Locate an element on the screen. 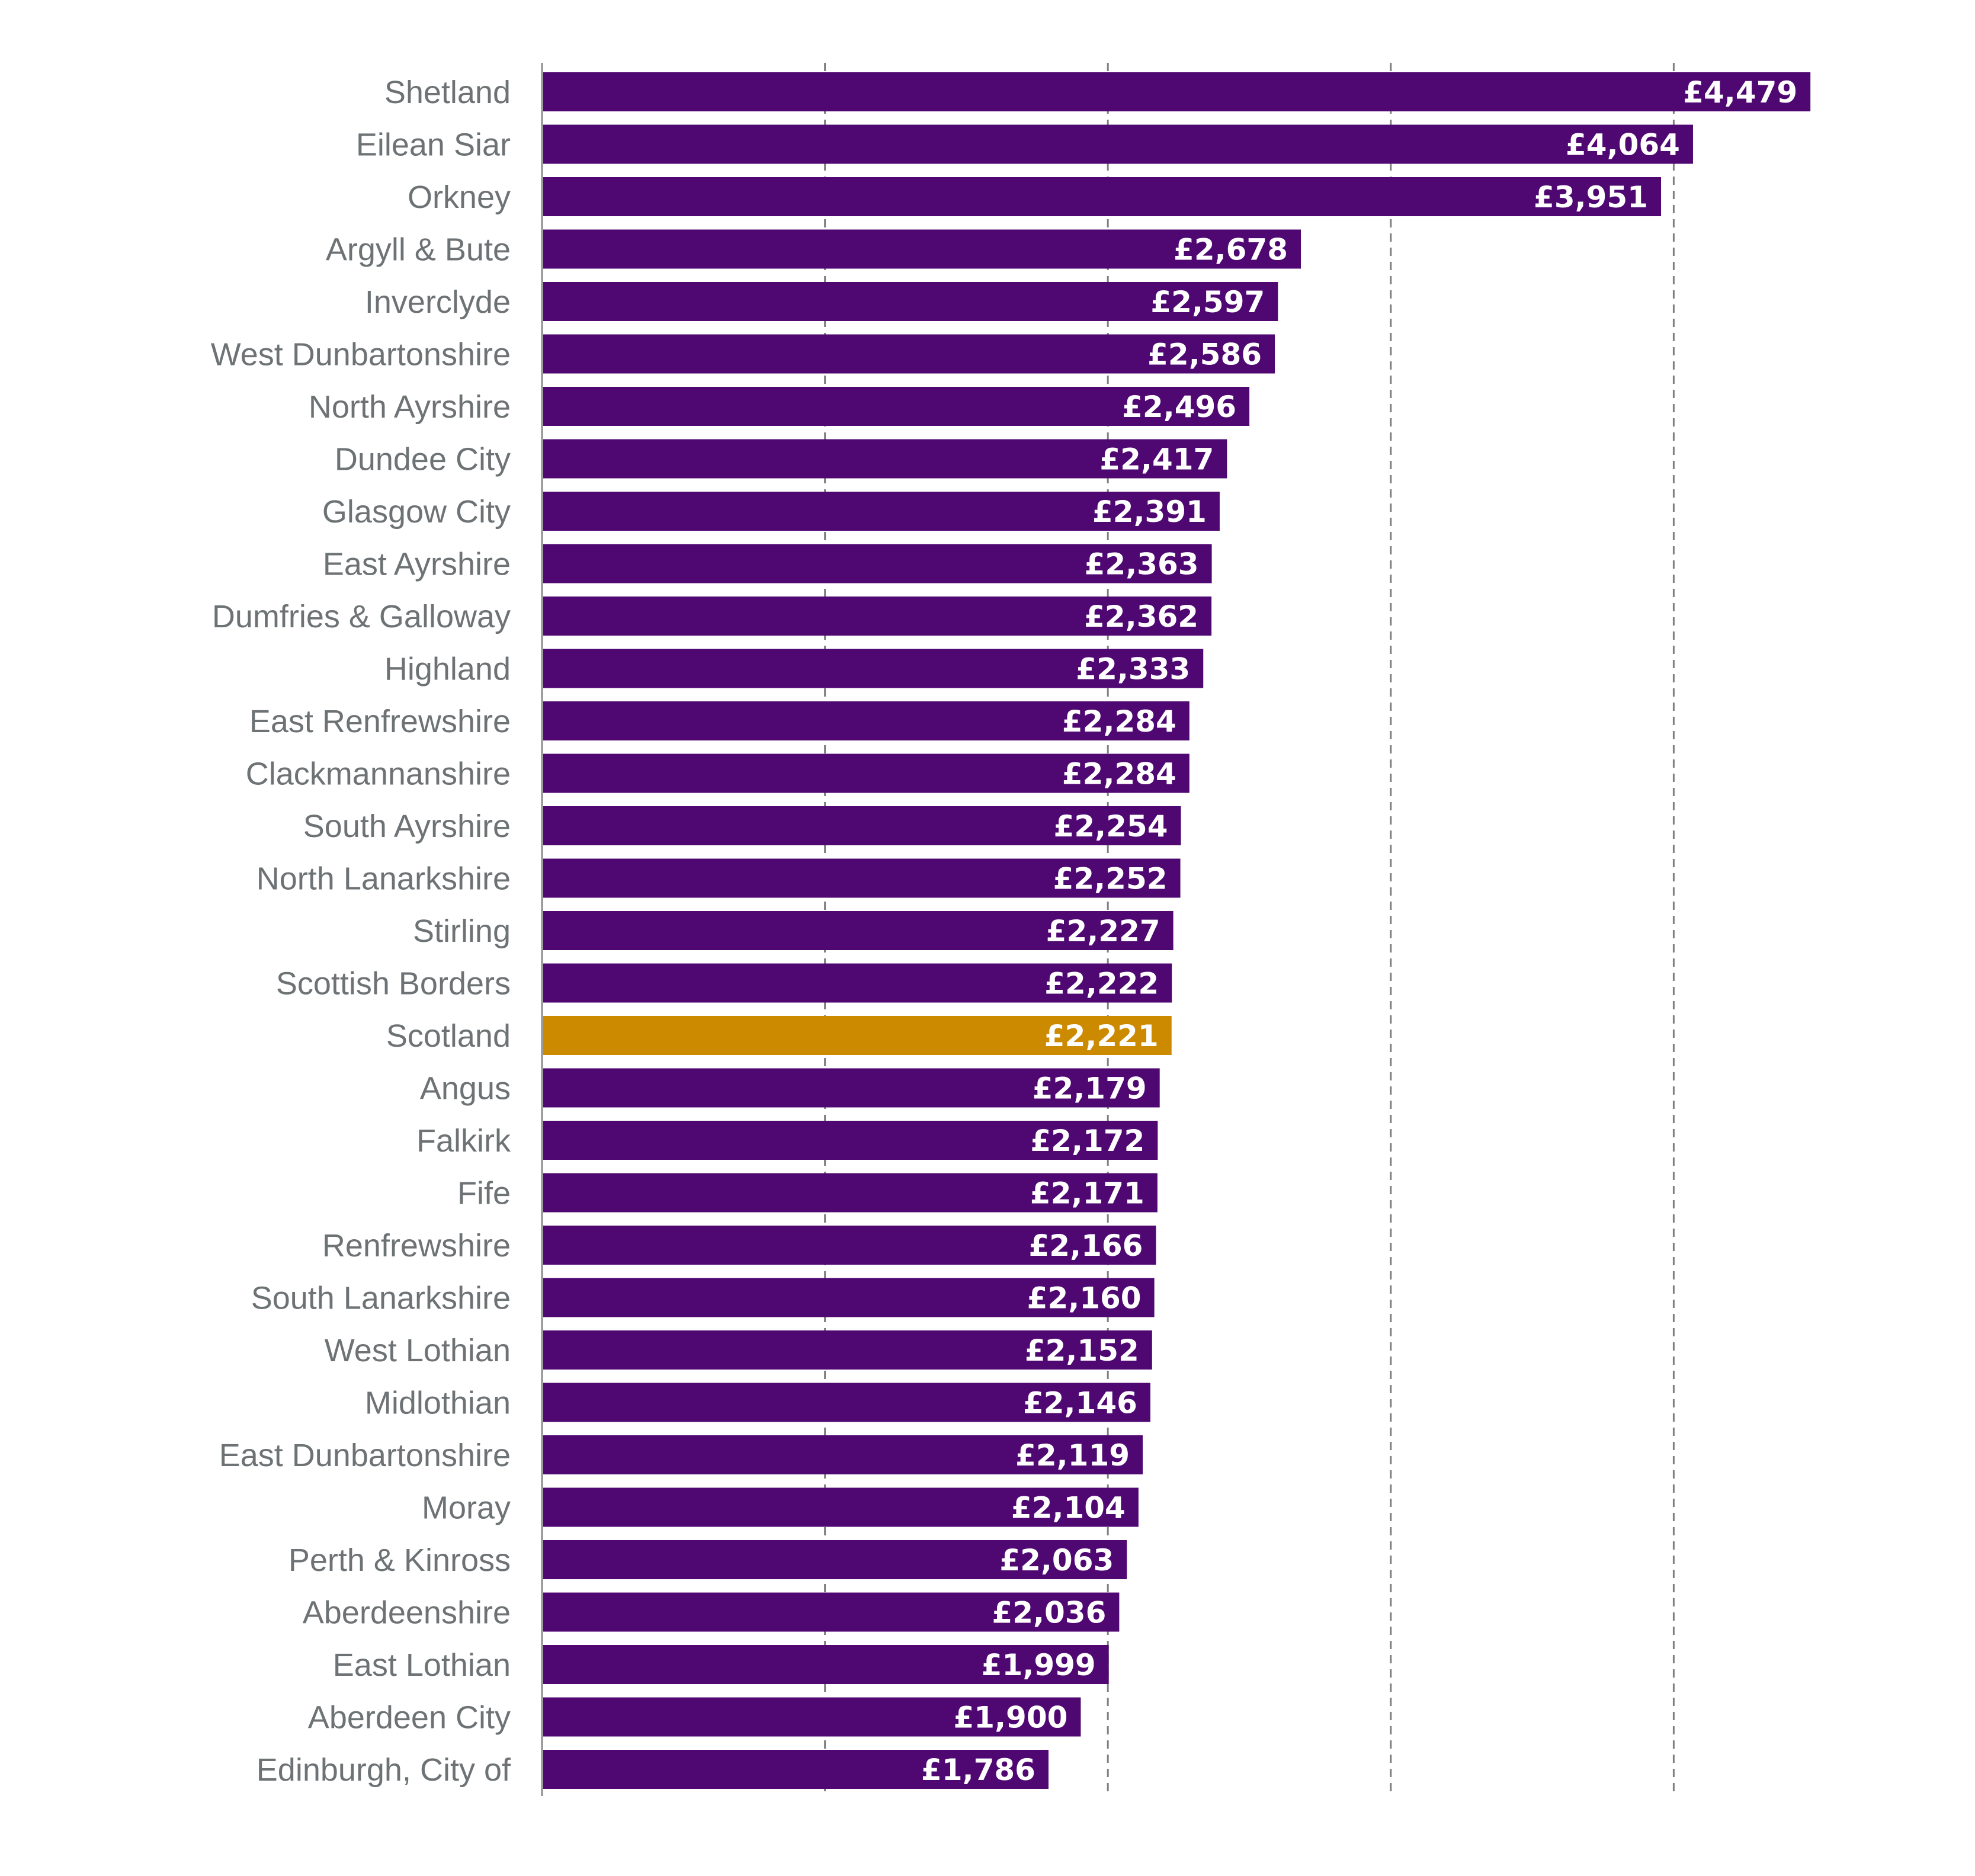 The image size is (1975, 1876). data-label: £2,417 is located at coordinates (1156, 460).